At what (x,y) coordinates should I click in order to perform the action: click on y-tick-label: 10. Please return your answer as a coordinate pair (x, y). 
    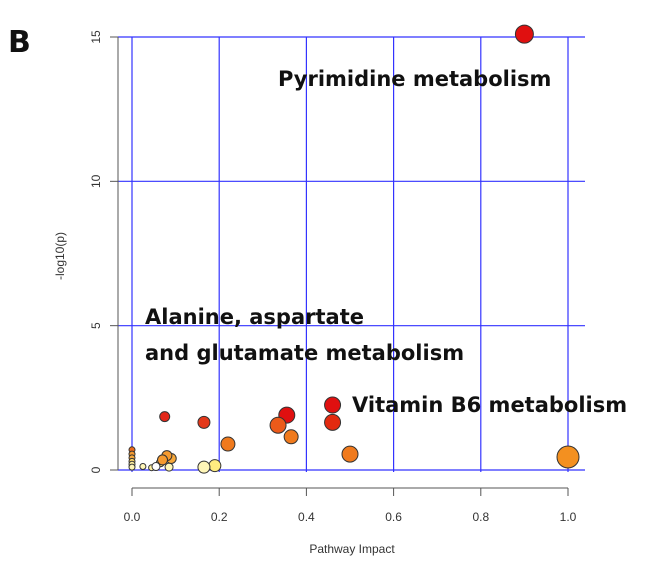
    Looking at the image, I should click on (96, 181).